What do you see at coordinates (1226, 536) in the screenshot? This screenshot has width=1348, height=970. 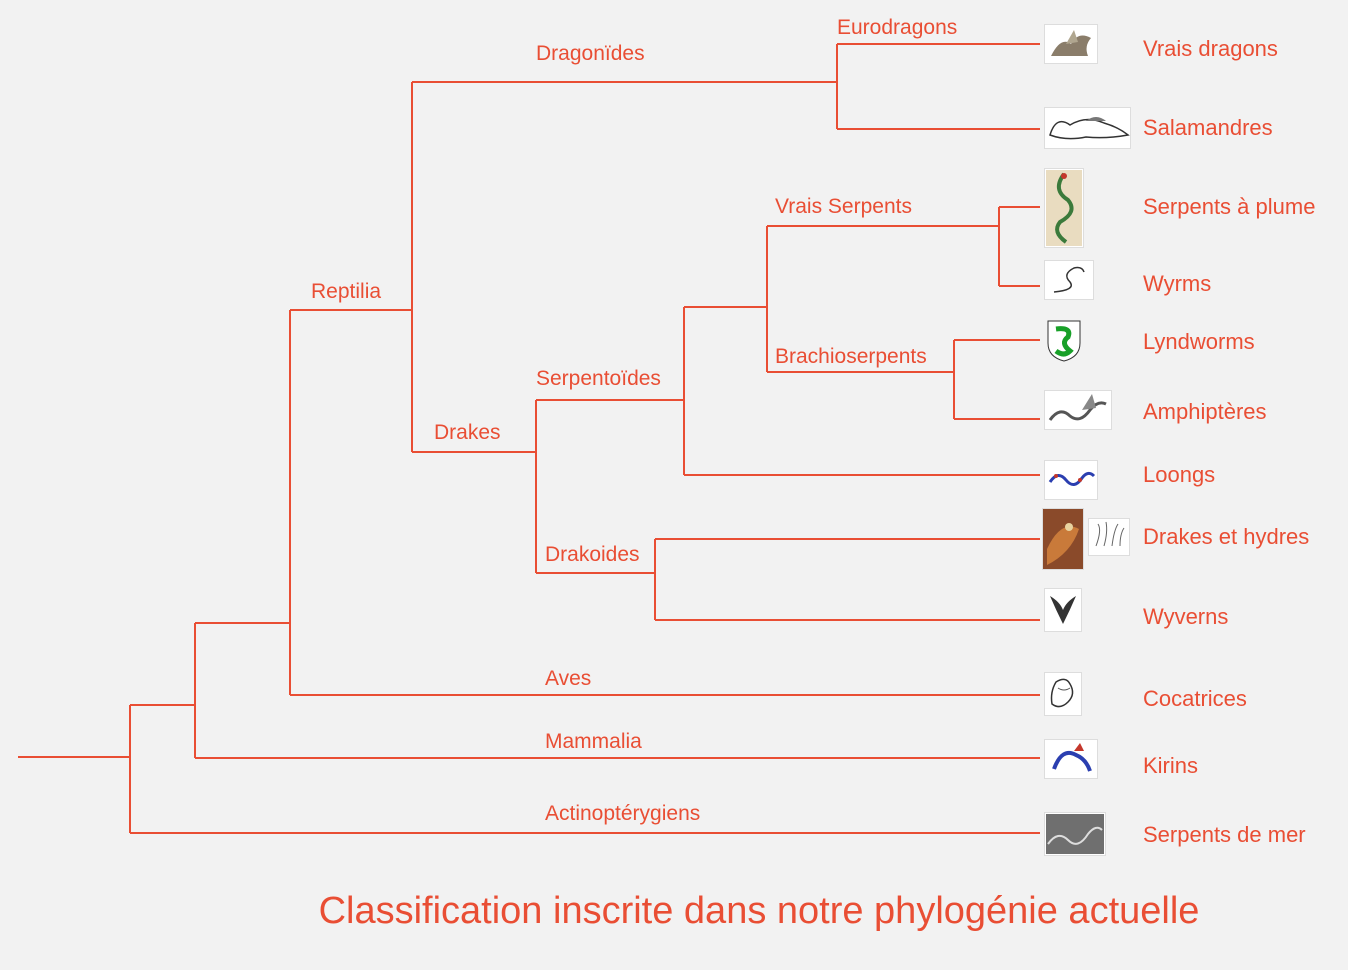 I see `leaf-label-drakes-hydres: Drakes et hydres` at bounding box center [1226, 536].